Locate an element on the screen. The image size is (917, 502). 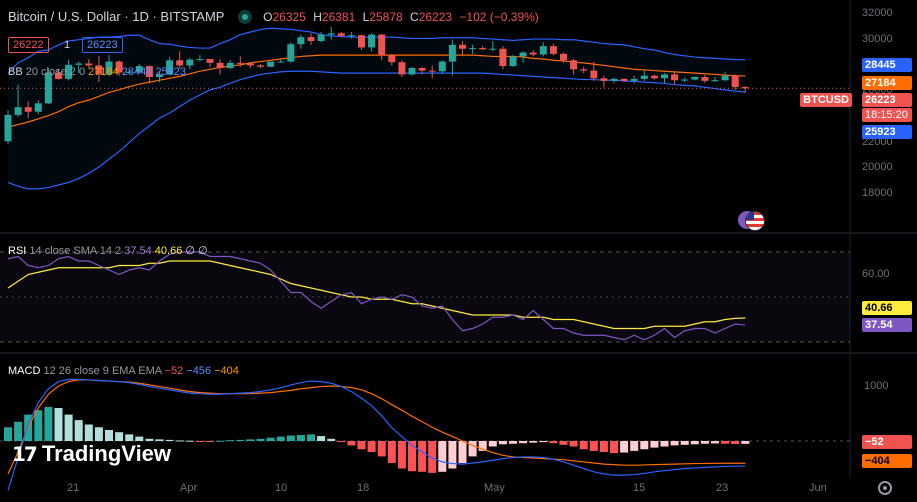
sell-button: 26222 is located at coordinates (28, 45).